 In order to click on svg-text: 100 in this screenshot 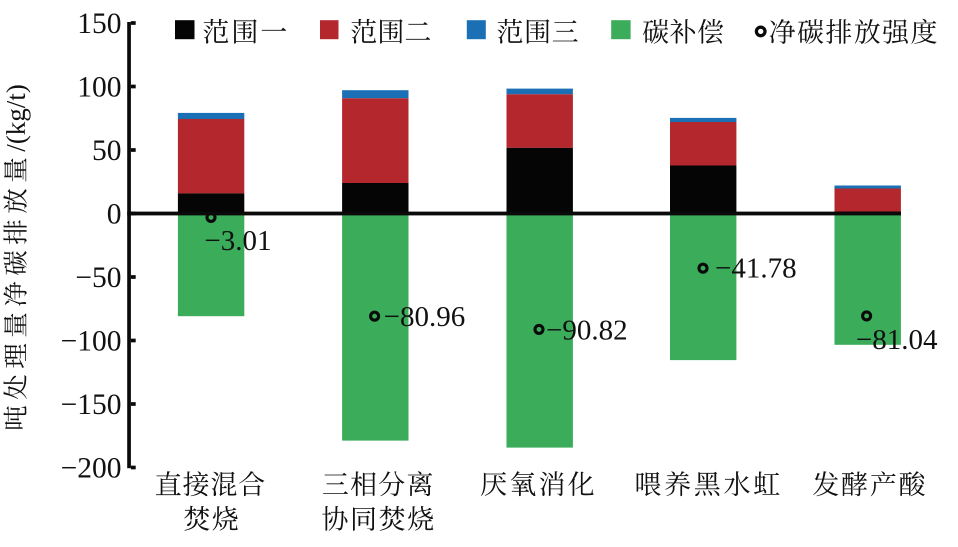, I will do `click(99, 87)`.